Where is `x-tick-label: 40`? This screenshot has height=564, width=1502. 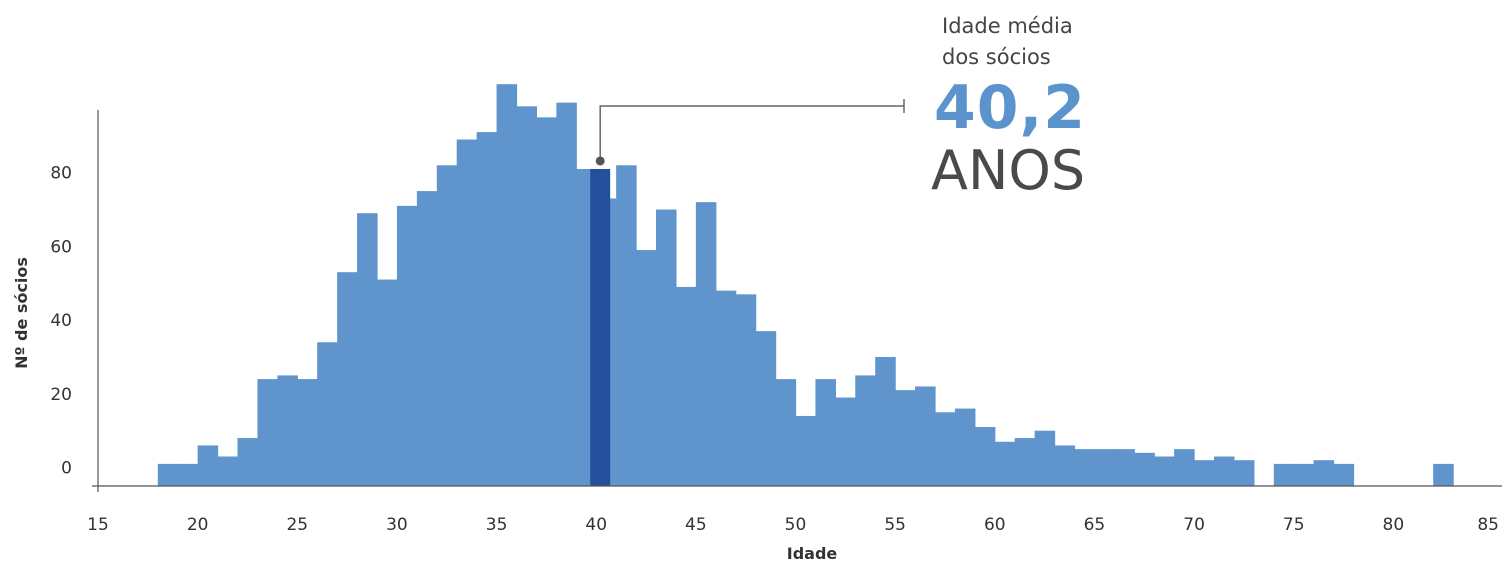
x-tick-label: 40 is located at coordinates (596, 525).